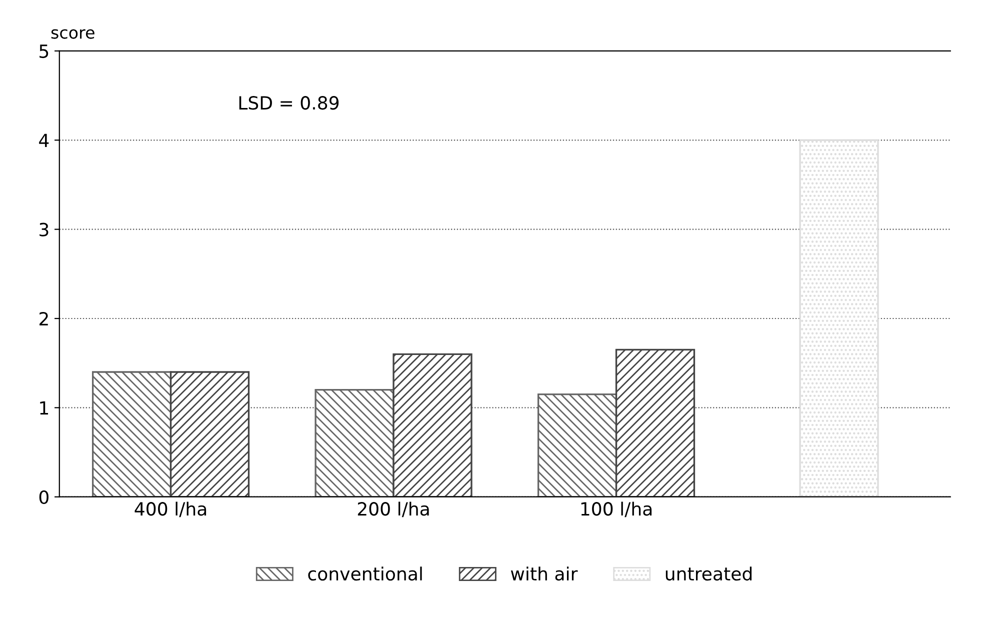 The height and width of the screenshot is (637, 990). Describe the element at coordinates (170, 510) in the screenshot. I see `x-tick-label: 400 l/ha` at that location.